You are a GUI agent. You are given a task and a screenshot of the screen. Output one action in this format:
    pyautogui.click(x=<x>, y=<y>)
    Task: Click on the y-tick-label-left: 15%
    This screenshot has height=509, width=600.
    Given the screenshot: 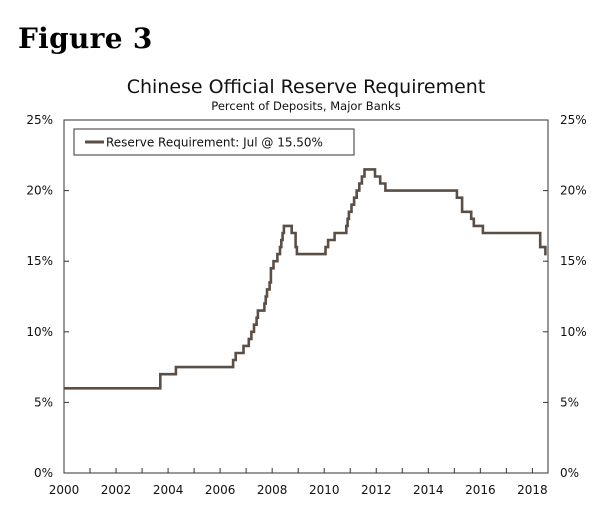 What is the action you would take?
    pyautogui.click(x=39, y=261)
    